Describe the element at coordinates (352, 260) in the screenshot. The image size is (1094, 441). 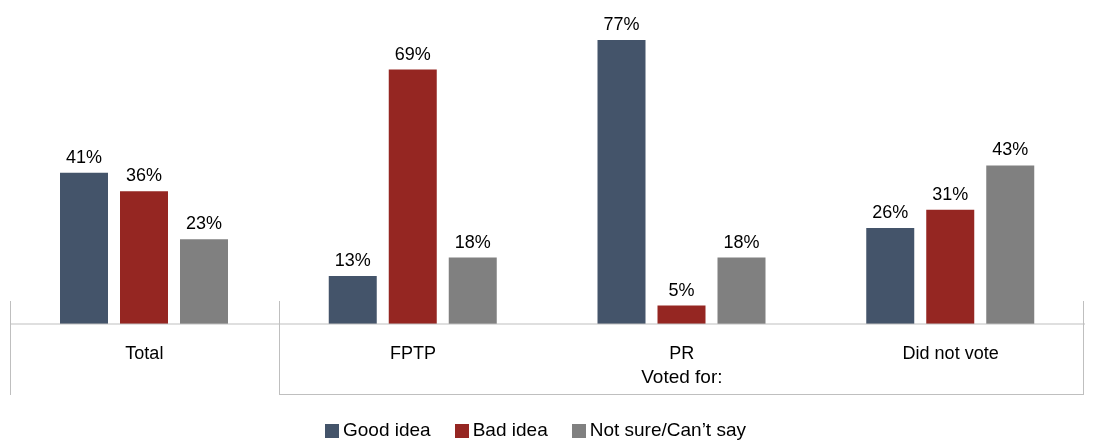
I see `data-label: 13%` at that location.